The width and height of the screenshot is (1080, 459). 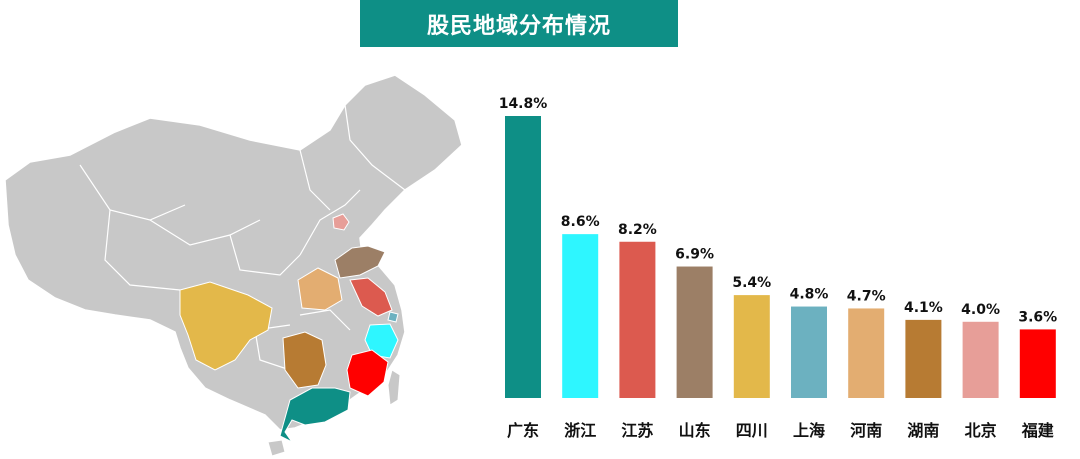 What do you see at coordinates (809, 430) in the screenshot?
I see `category-label-5: 上海` at bounding box center [809, 430].